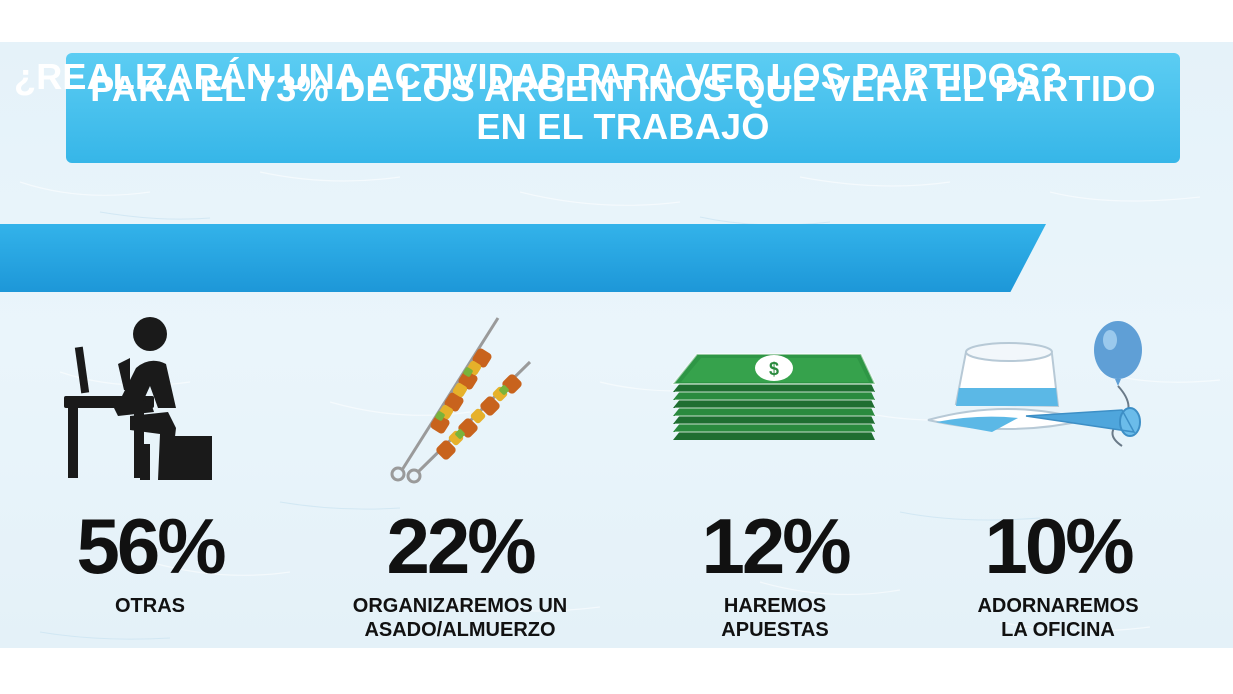  What do you see at coordinates (461, 546) in the screenshot?
I see `stat-percent: 22%` at bounding box center [461, 546].